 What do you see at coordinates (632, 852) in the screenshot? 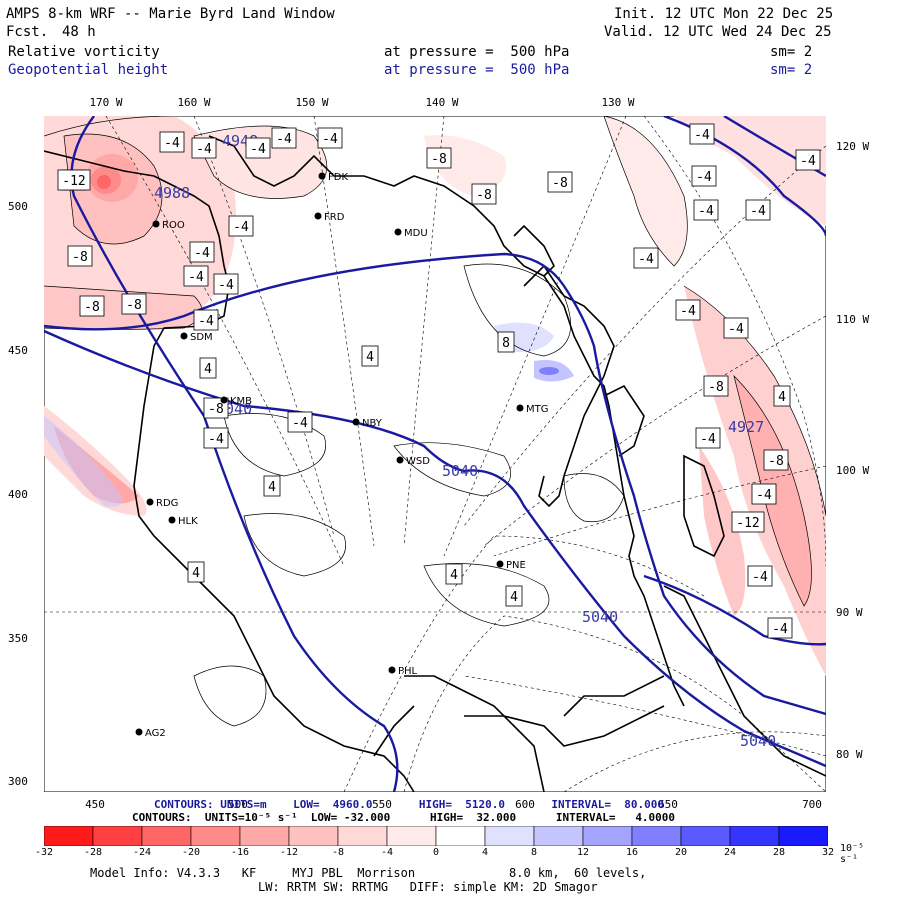
I see `colorbar-tick-label: 16` at bounding box center [632, 852].